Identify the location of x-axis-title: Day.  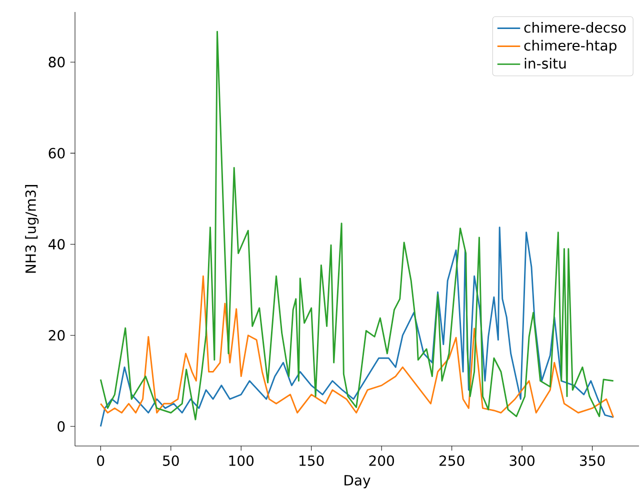
(357, 481).